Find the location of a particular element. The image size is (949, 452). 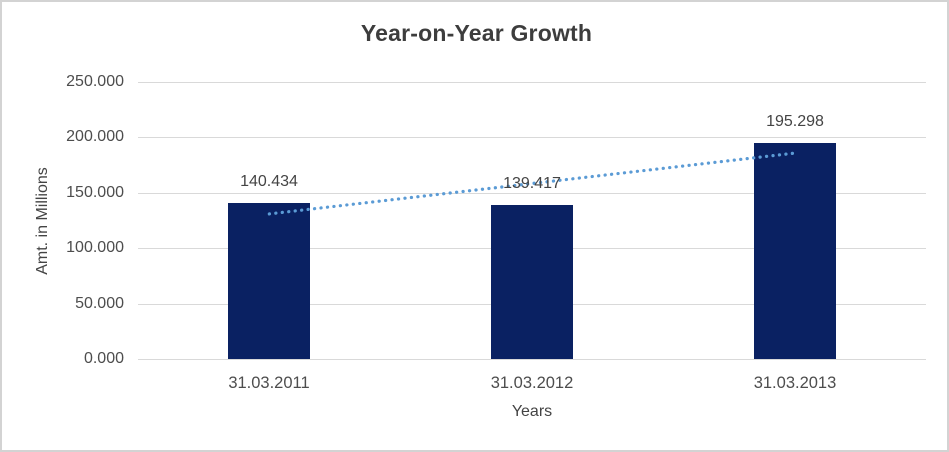

x-tick-label: 31.03.2011 is located at coordinates (269, 383).